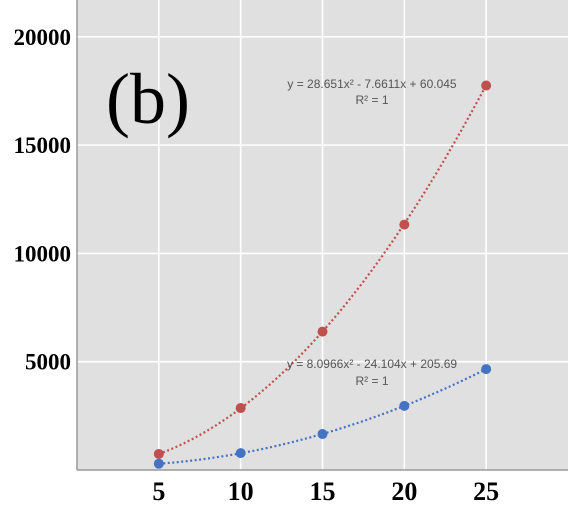 The height and width of the screenshot is (509, 568). I want to click on panel-label: (b), so click(148, 99).